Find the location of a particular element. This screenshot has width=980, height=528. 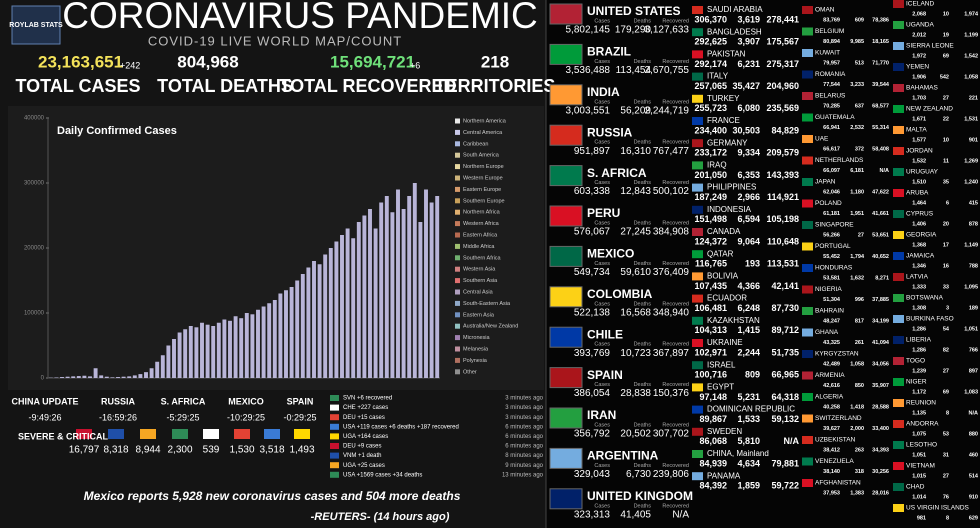

country-name: GUATEMALA is located at coordinates (835, 117).